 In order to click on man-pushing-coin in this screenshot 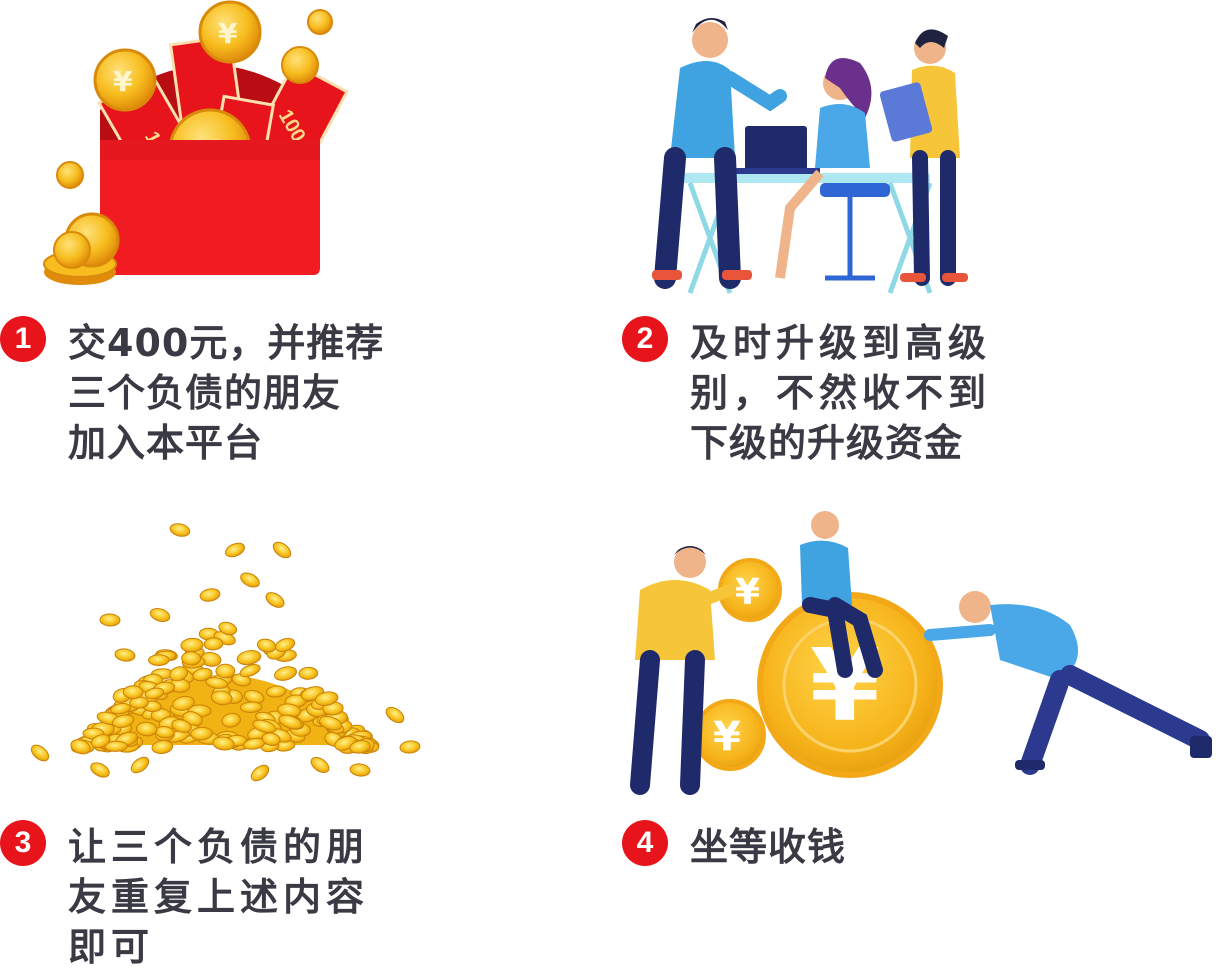, I will do `click(1068, 683)`.